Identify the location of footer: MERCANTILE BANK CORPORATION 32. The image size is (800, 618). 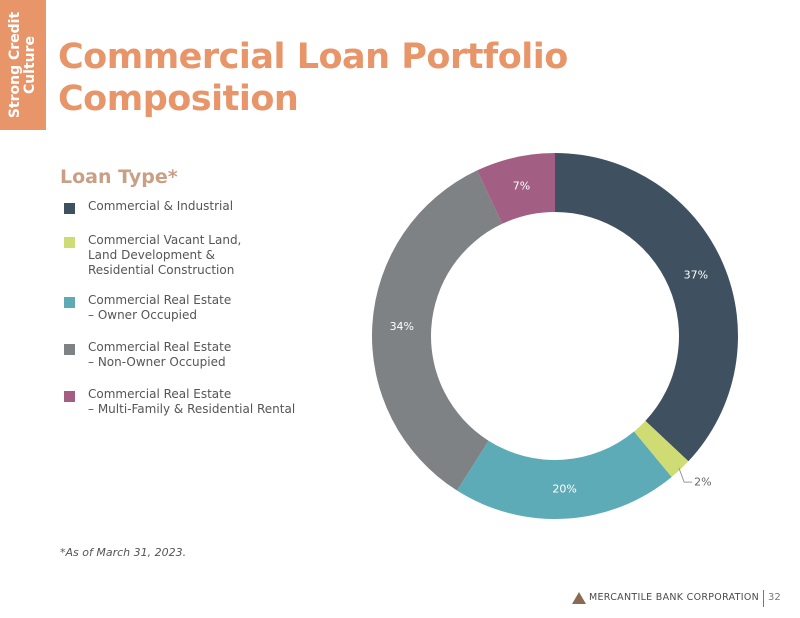
(682, 599).